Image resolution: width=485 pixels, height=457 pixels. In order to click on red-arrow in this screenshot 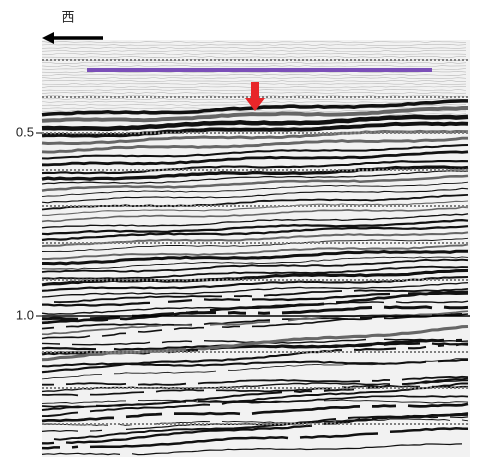, I will do `click(255, 96)`.